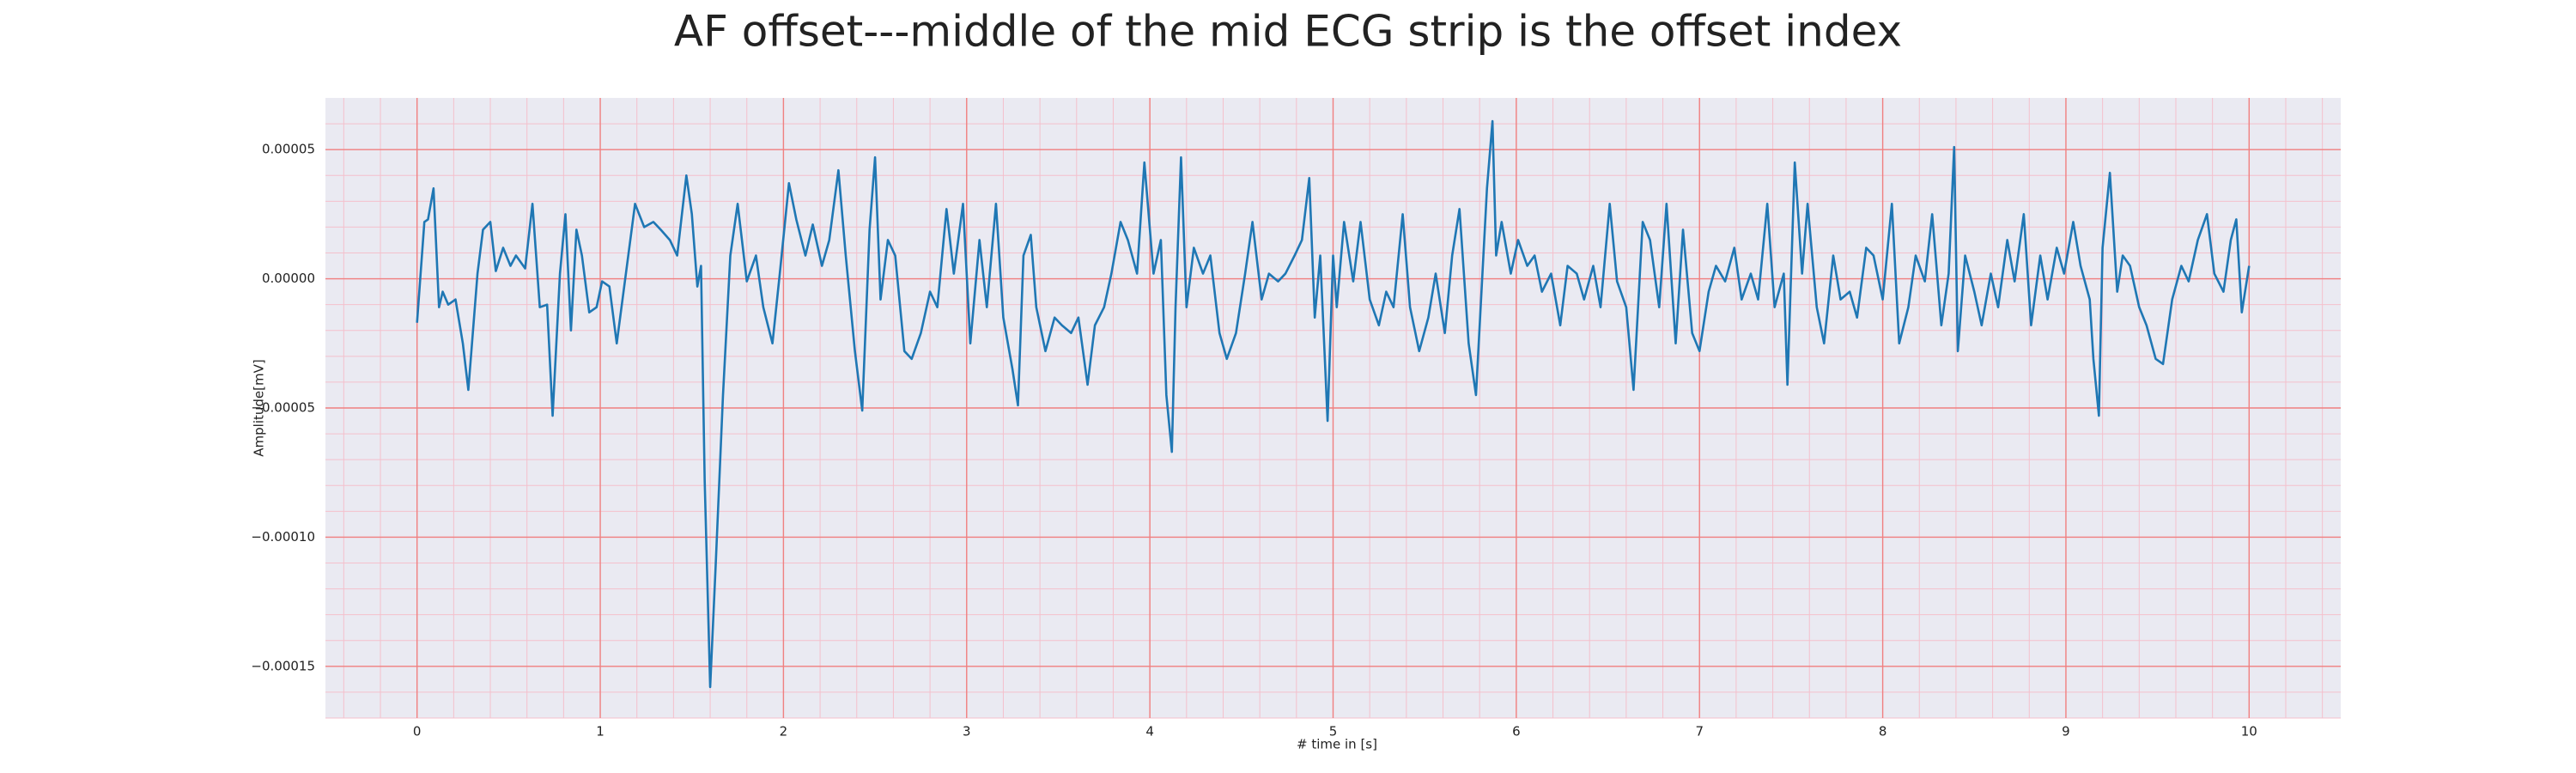 The width and height of the screenshot is (2576, 773). I want to click on x-tick-label: 7, so click(1700, 732).